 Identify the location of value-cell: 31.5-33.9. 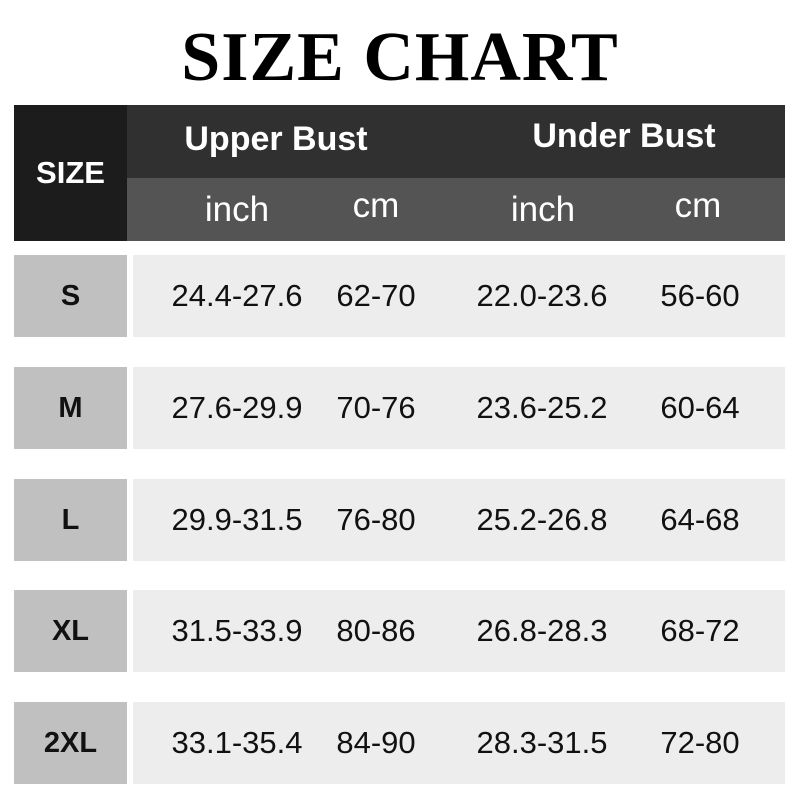
(237, 630).